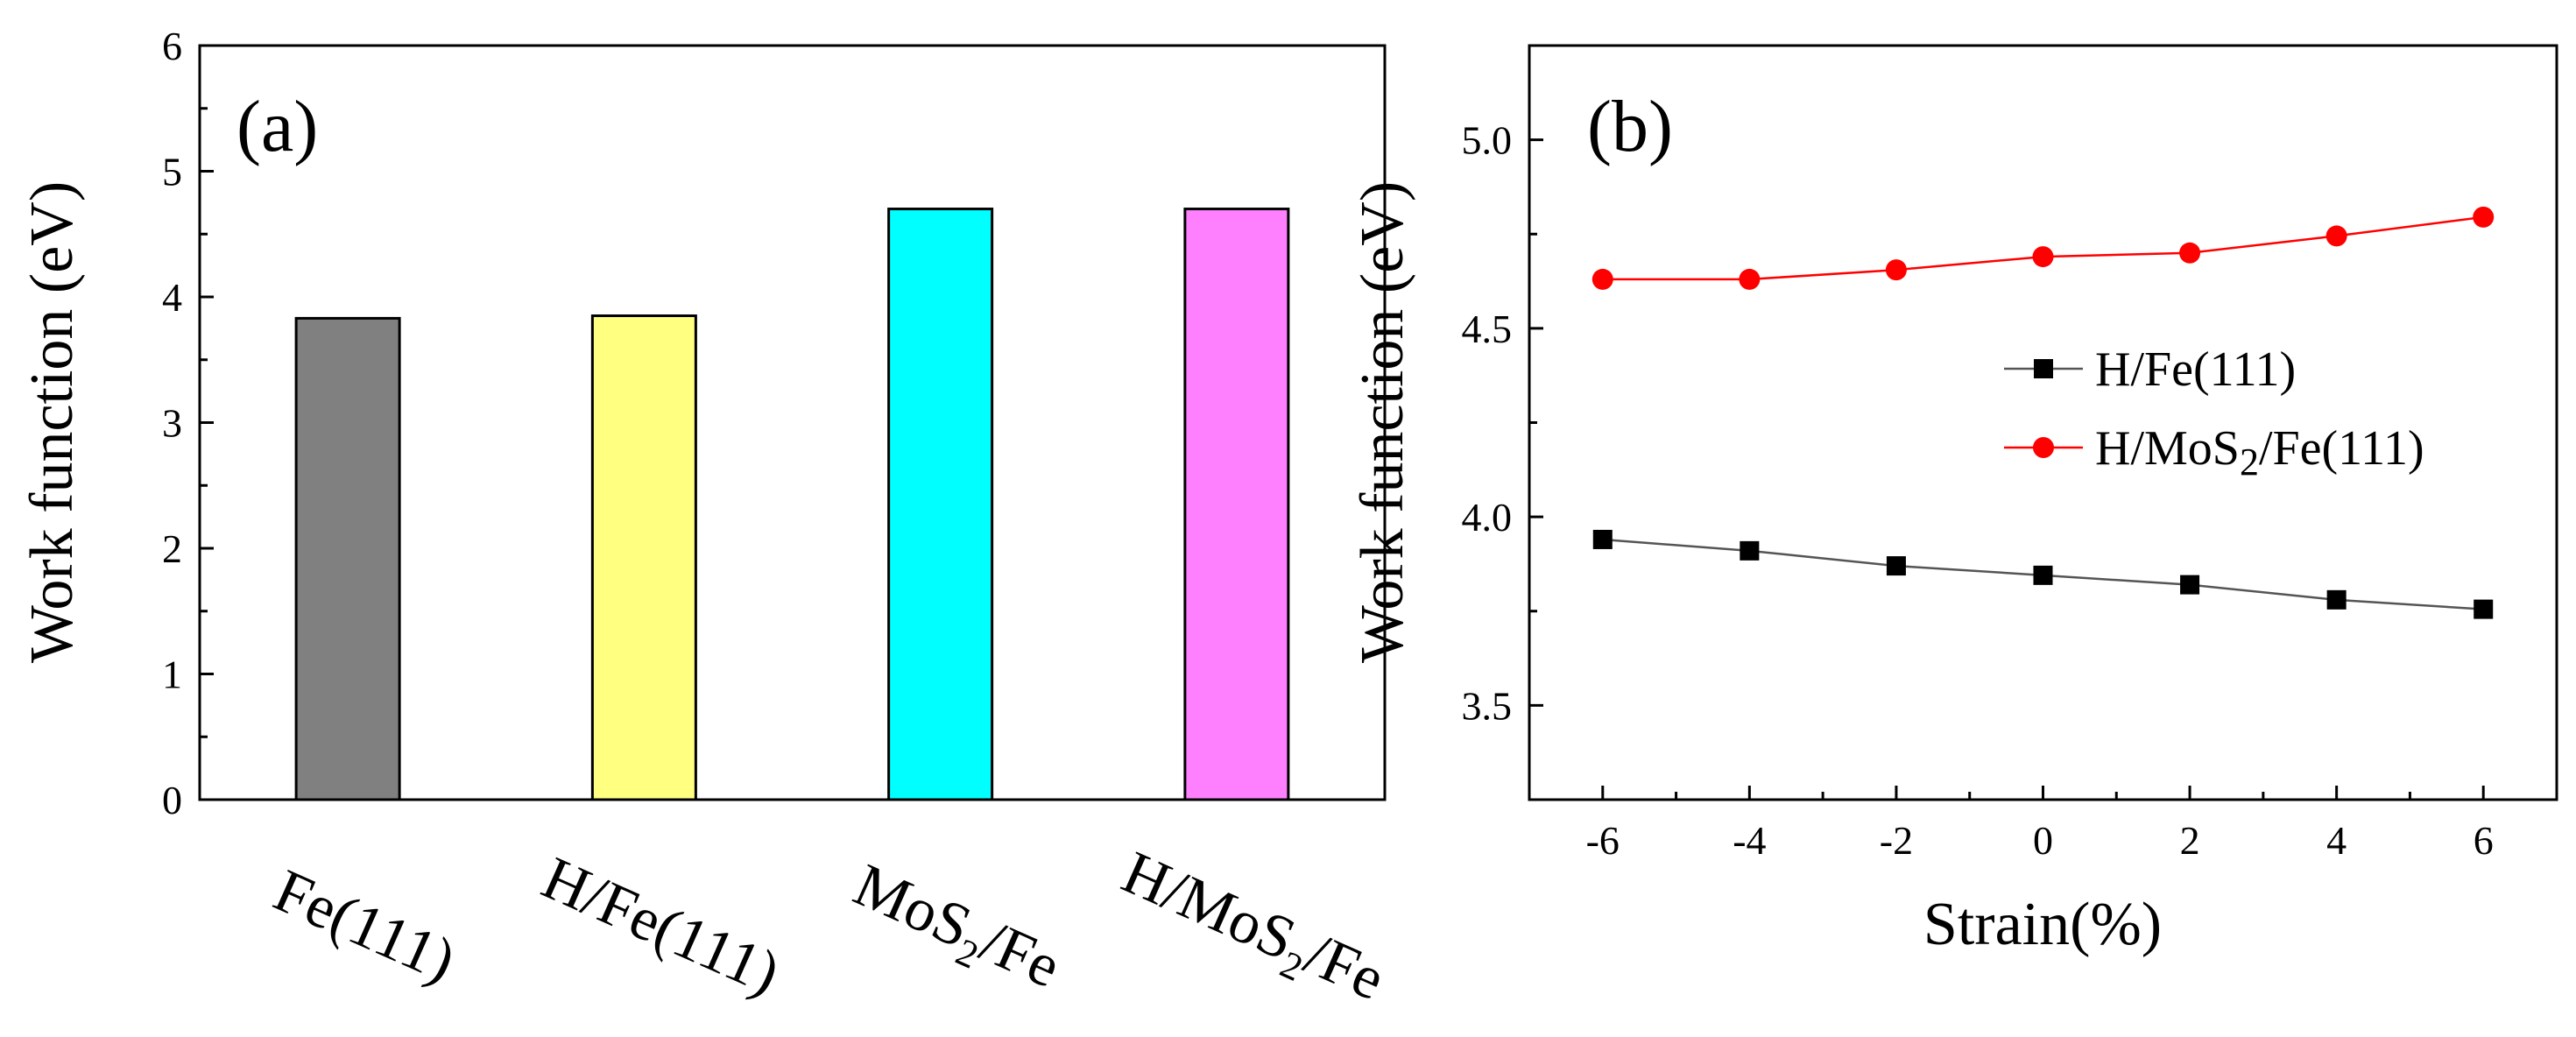 The width and height of the screenshot is (2576, 1037). What do you see at coordinates (172, 46) in the screenshot?
I see `panel-a-y-tick-label: 6` at bounding box center [172, 46].